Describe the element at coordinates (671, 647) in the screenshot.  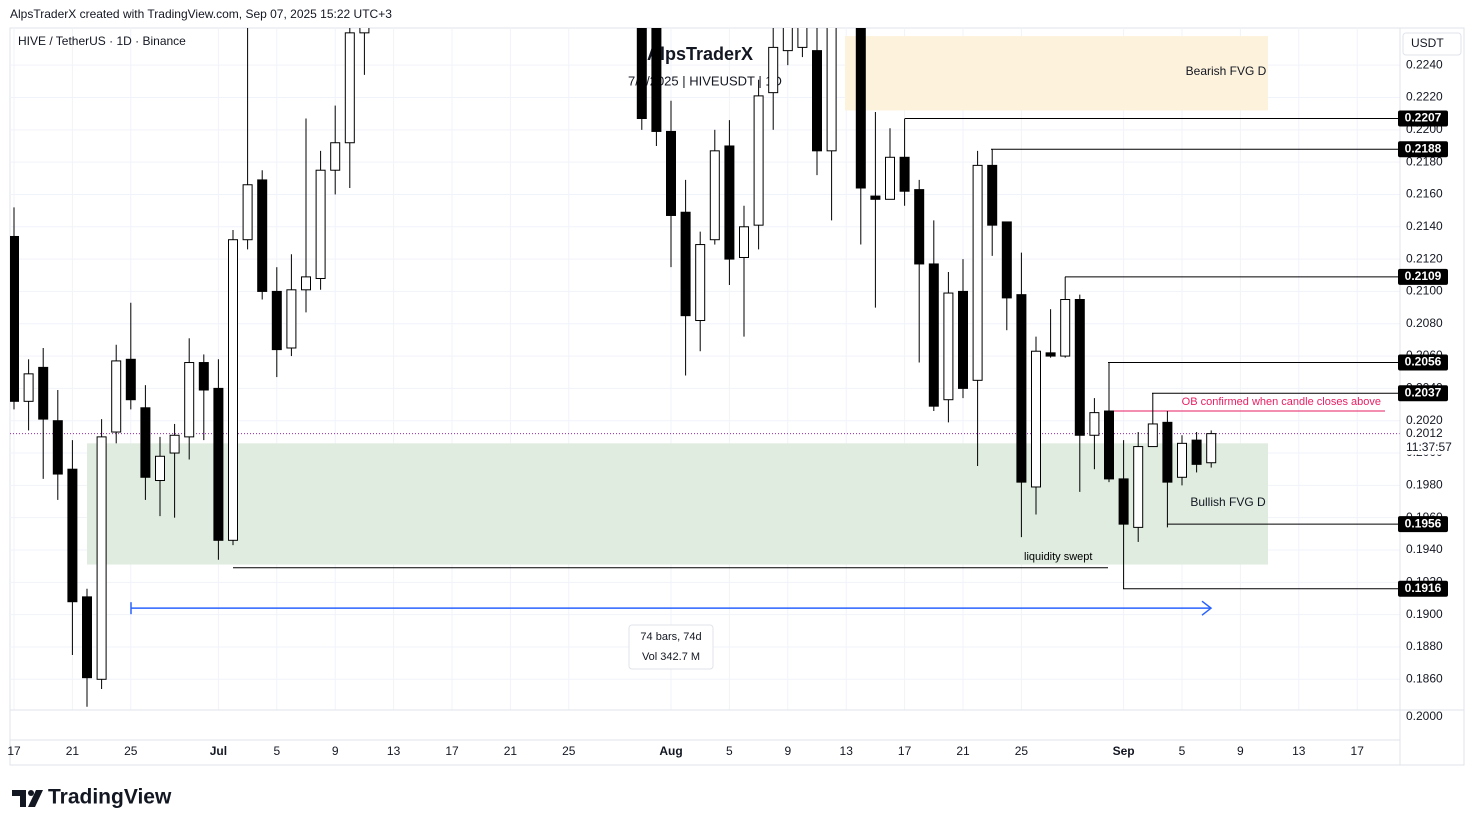
I see `measure-label-box` at that location.